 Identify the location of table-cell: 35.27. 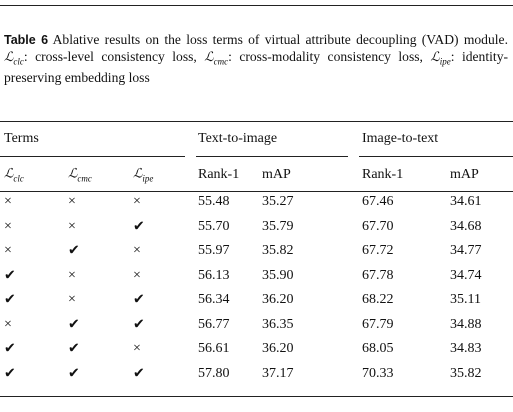
(278, 201).